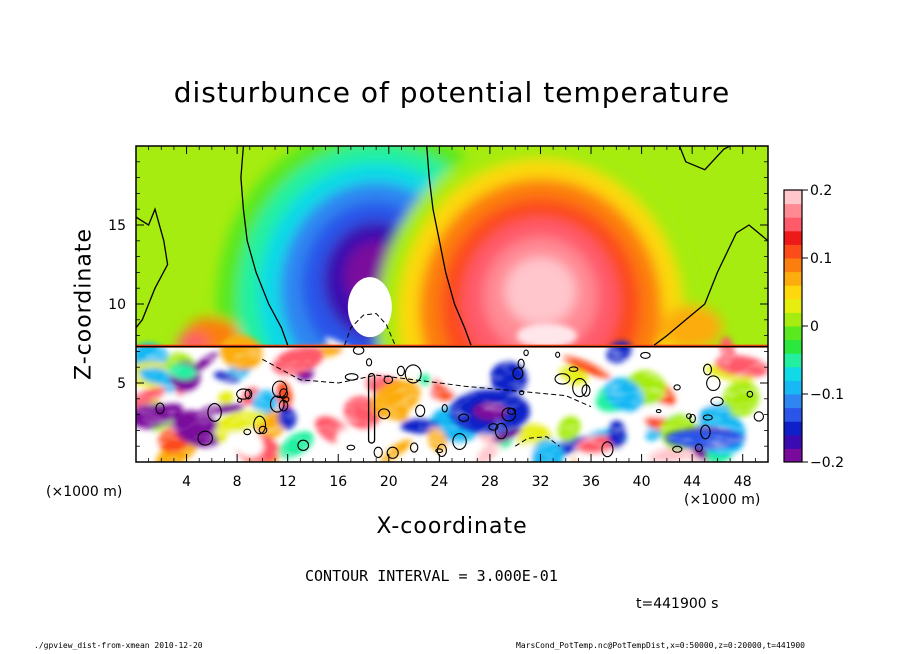  What do you see at coordinates (186, 482) in the screenshot?
I see `x-tick-label: 4` at bounding box center [186, 482].